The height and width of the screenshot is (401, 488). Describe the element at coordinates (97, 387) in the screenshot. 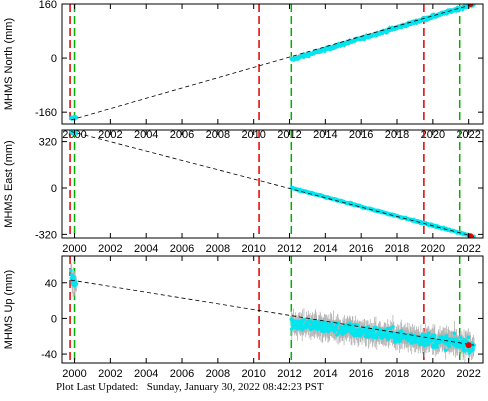

I see `footer-label: Plot Last Updated:` at that location.